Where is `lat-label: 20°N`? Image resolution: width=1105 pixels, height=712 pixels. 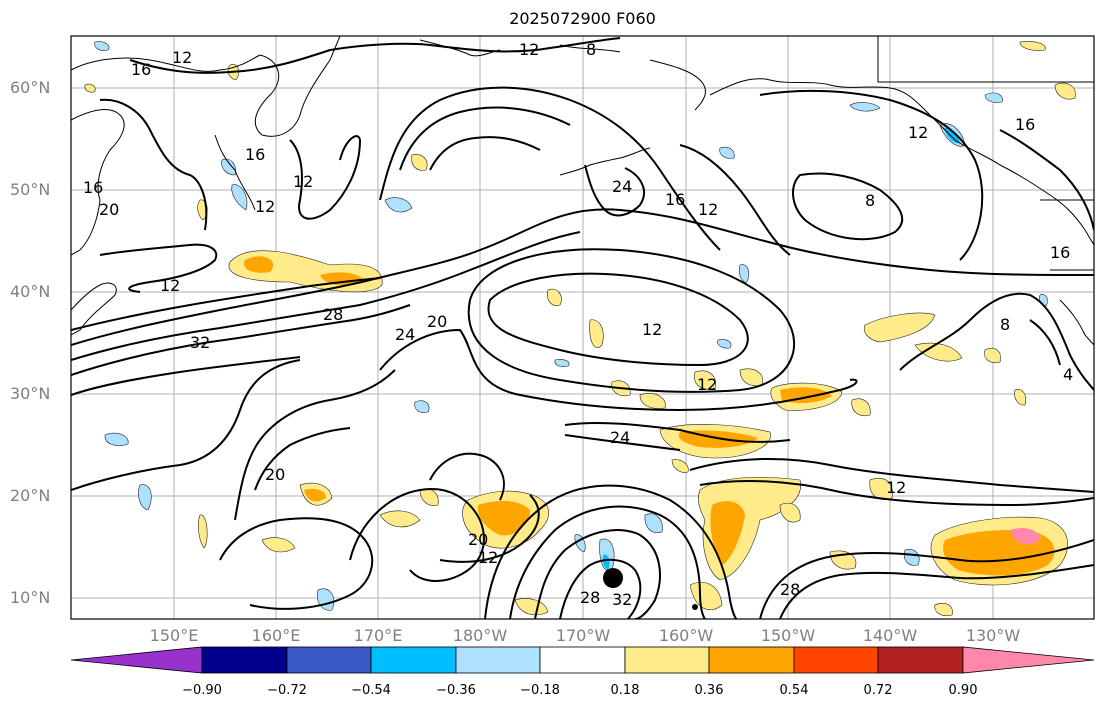
lat-label: 20°N is located at coordinates (30, 495).